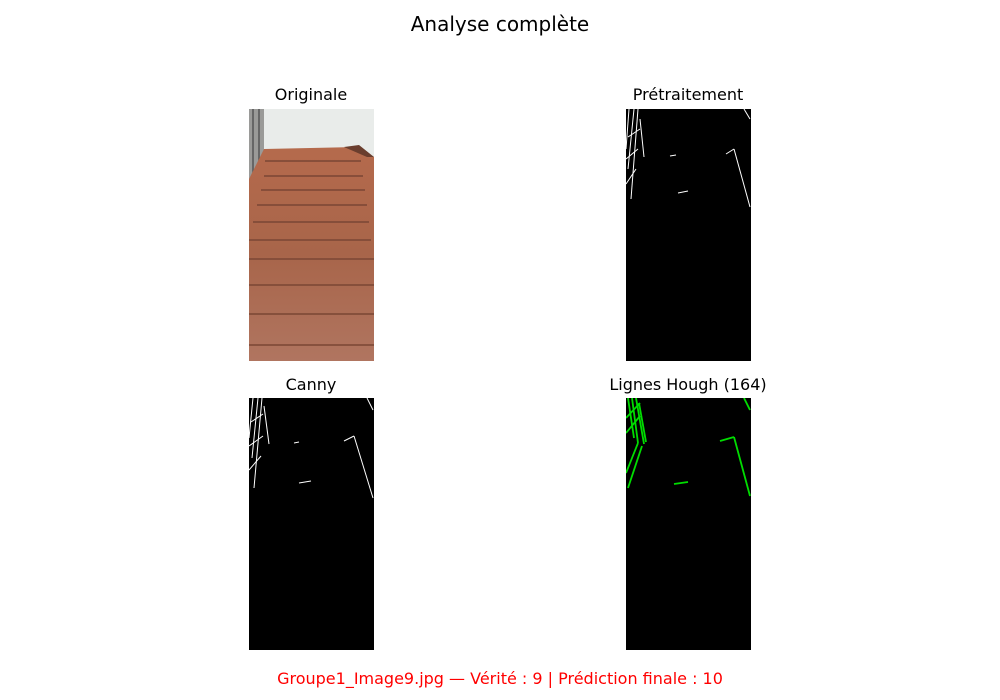 This screenshot has width=1000, height=700. What do you see at coordinates (688, 524) in the screenshot?
I see `hough-lines-image` at bounding box center [688, 524].